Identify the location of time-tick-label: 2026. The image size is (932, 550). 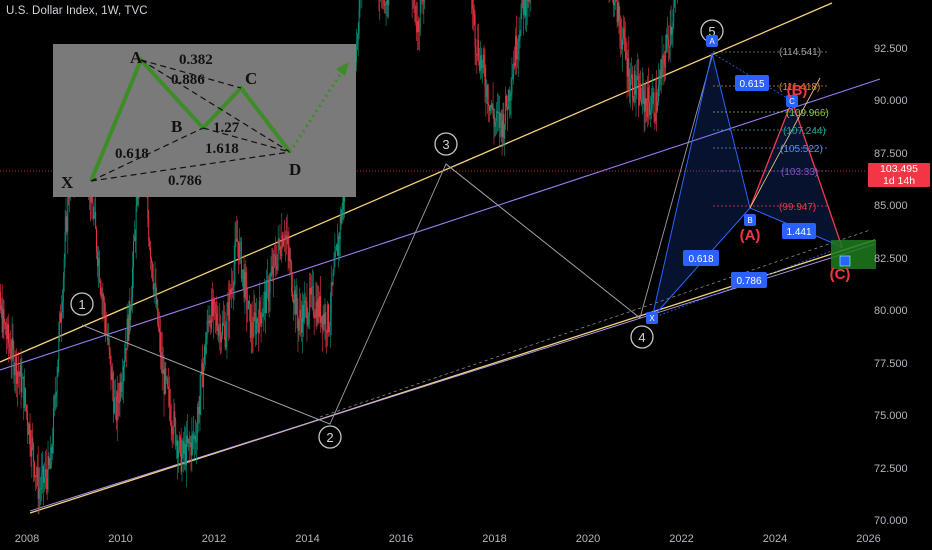
(868, 539).